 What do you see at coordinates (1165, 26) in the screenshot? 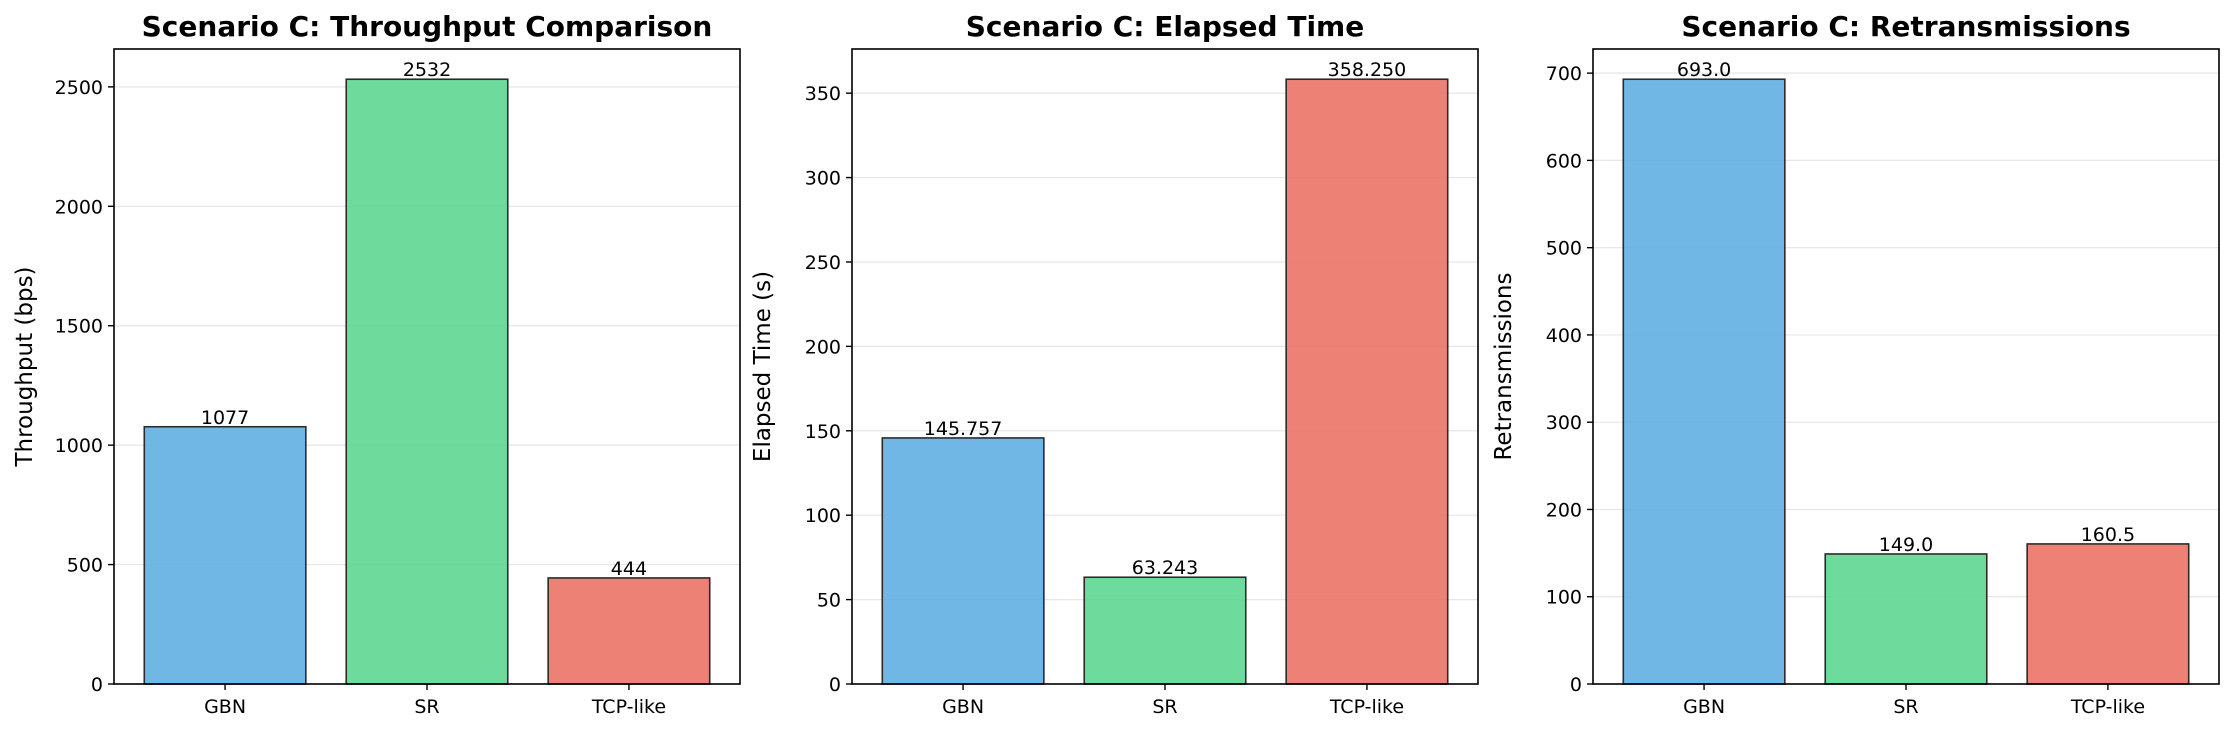
I see `chart-title: Scenario C: Elapsed Time` at bounding box center [1165, 26].